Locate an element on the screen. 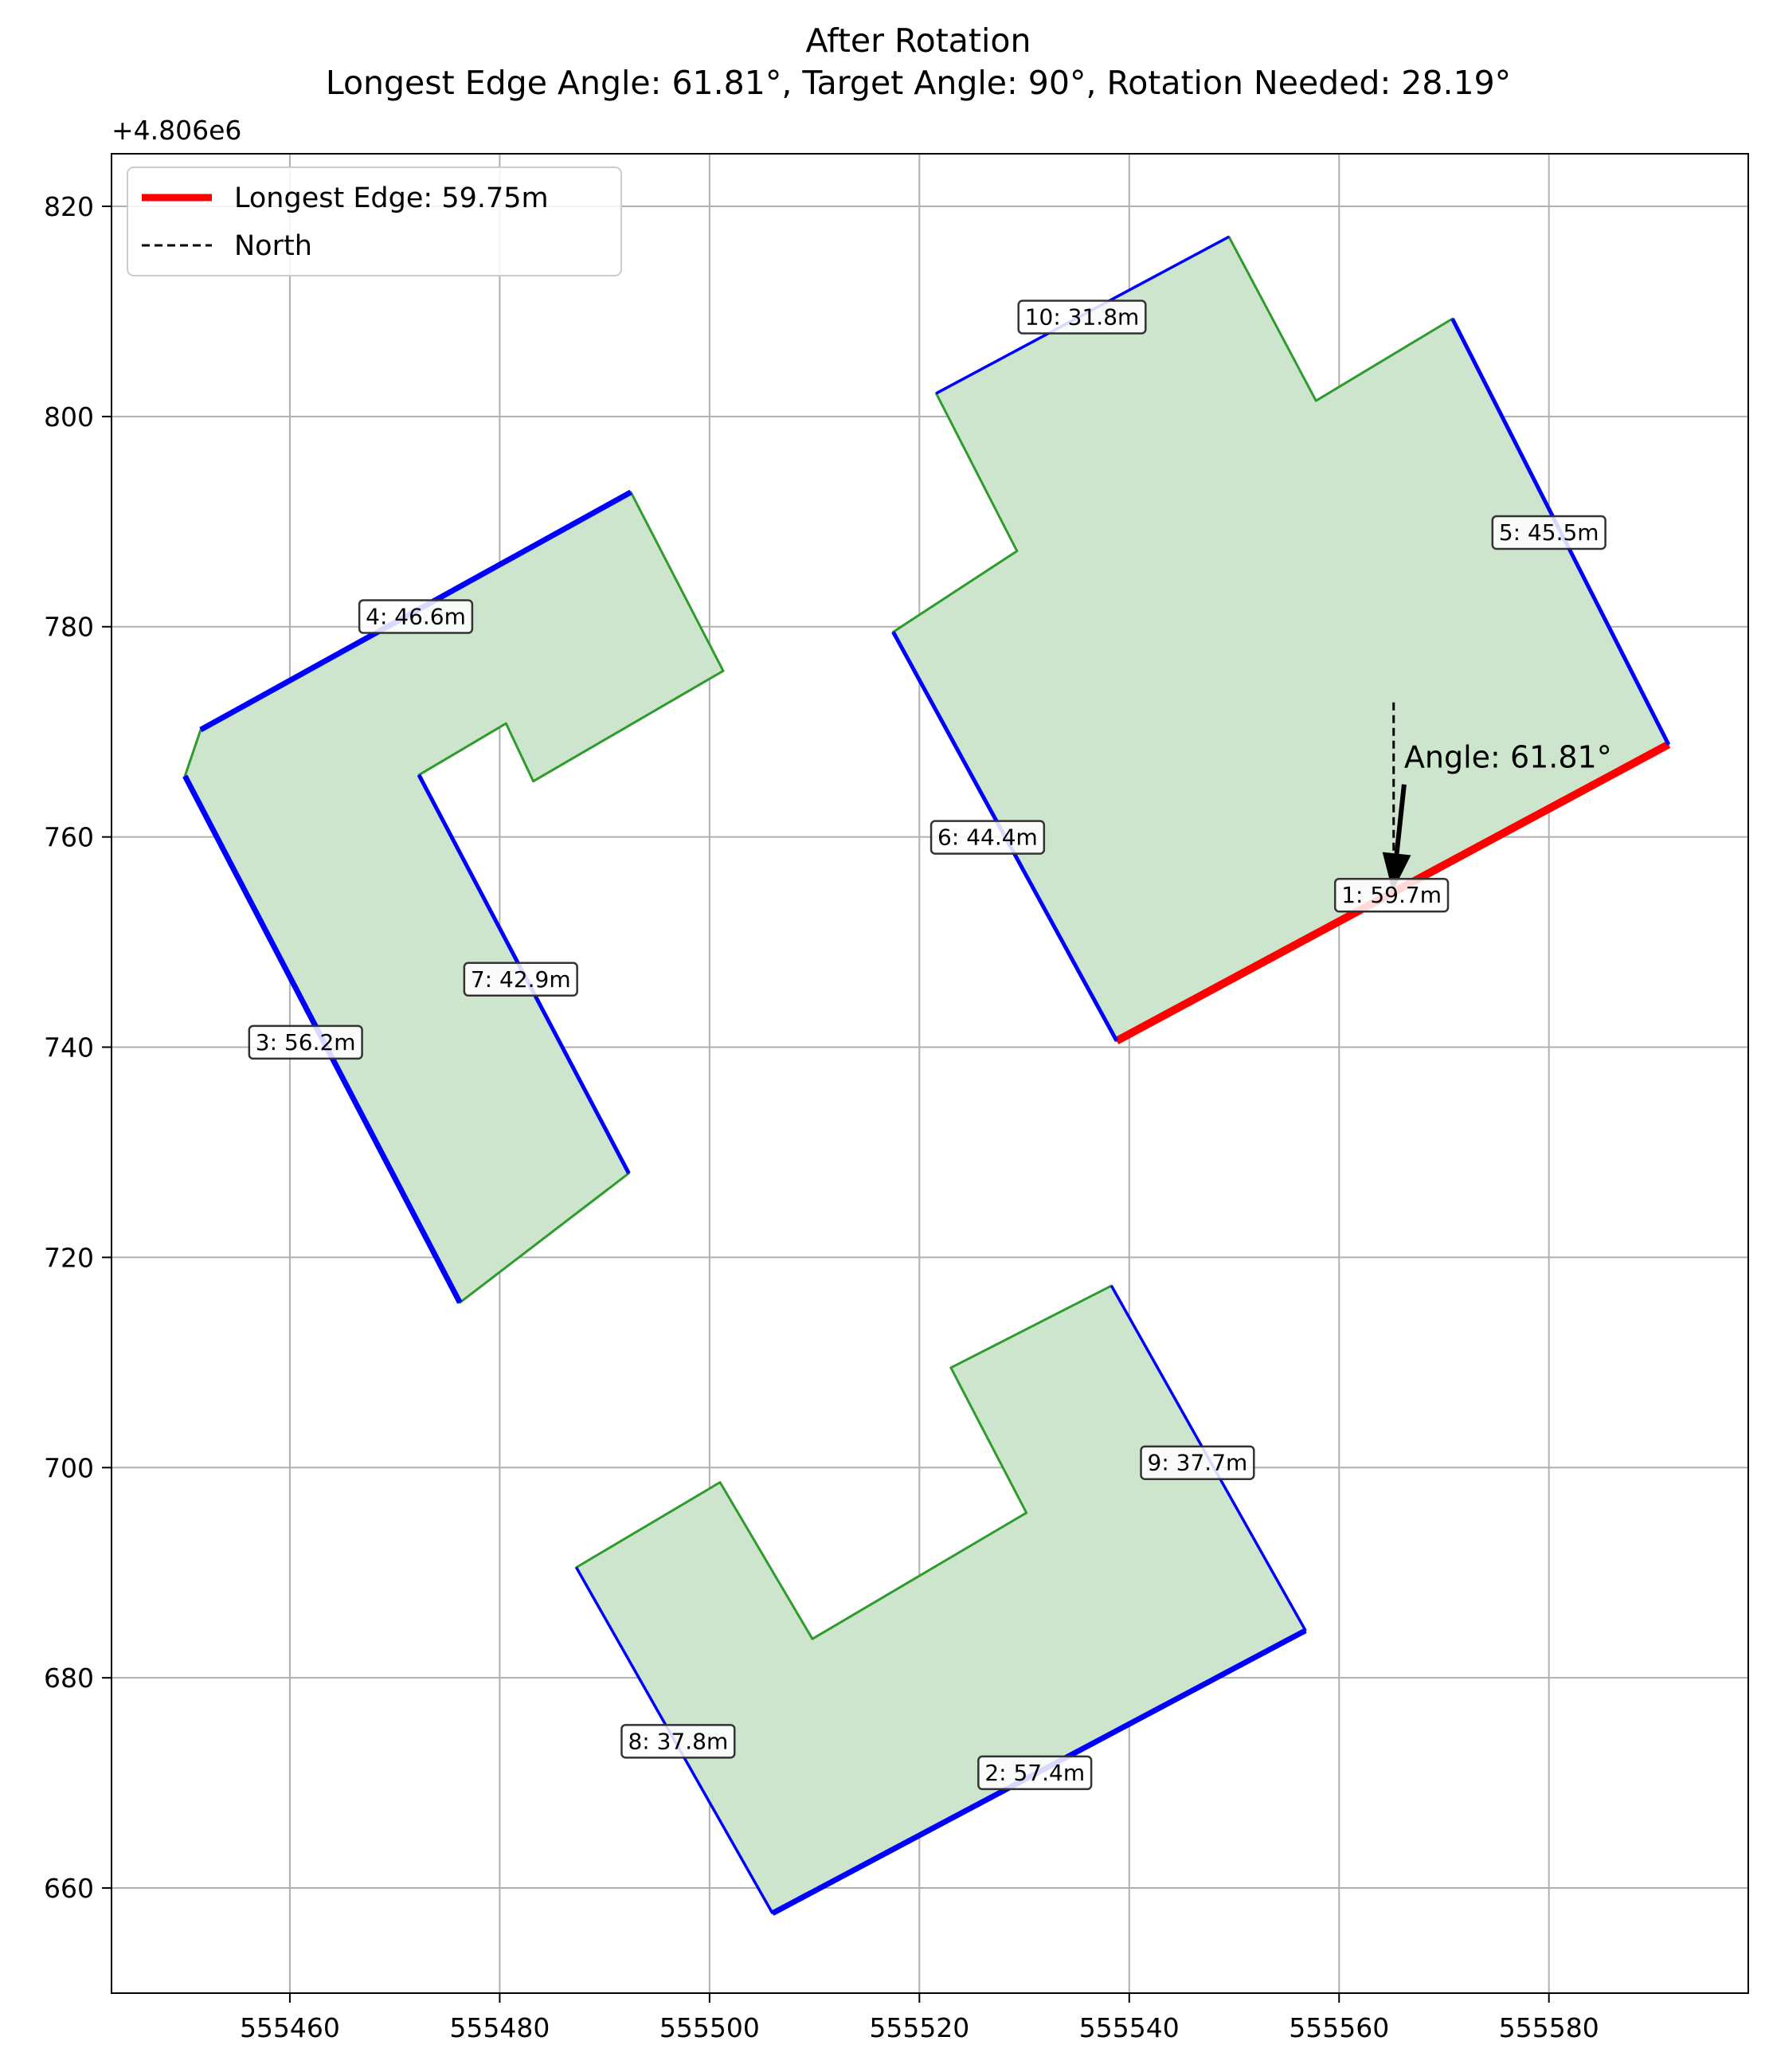 The height and width of the screenshot is (2072, 1765). edge-label: 4: 46.6m is located at coordinates (416, 616).